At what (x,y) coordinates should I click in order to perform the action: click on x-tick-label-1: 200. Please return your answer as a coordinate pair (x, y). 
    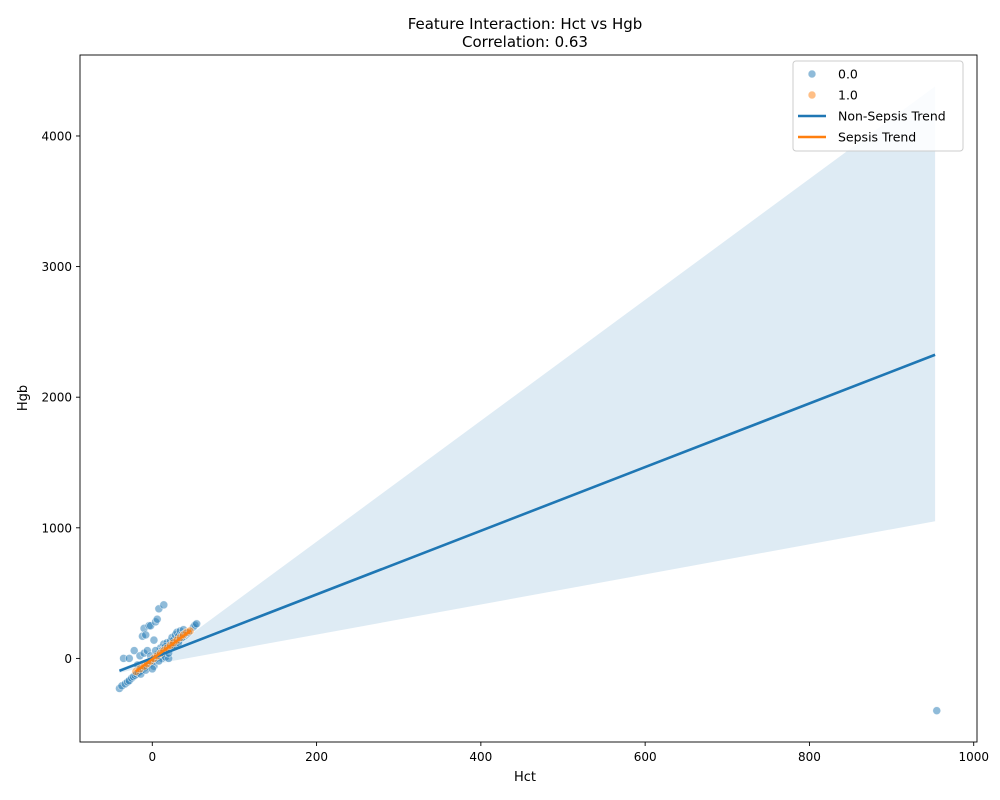
    Looking at the image, I should click on (316, 757).